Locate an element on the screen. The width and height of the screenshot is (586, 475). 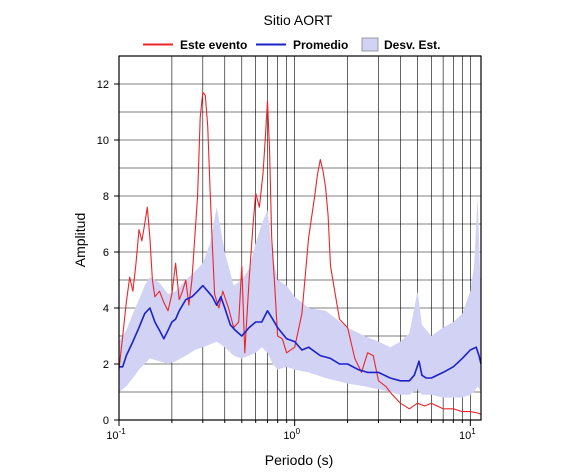
x-tick-label: 10¹ is located at coordinates (467, 434).